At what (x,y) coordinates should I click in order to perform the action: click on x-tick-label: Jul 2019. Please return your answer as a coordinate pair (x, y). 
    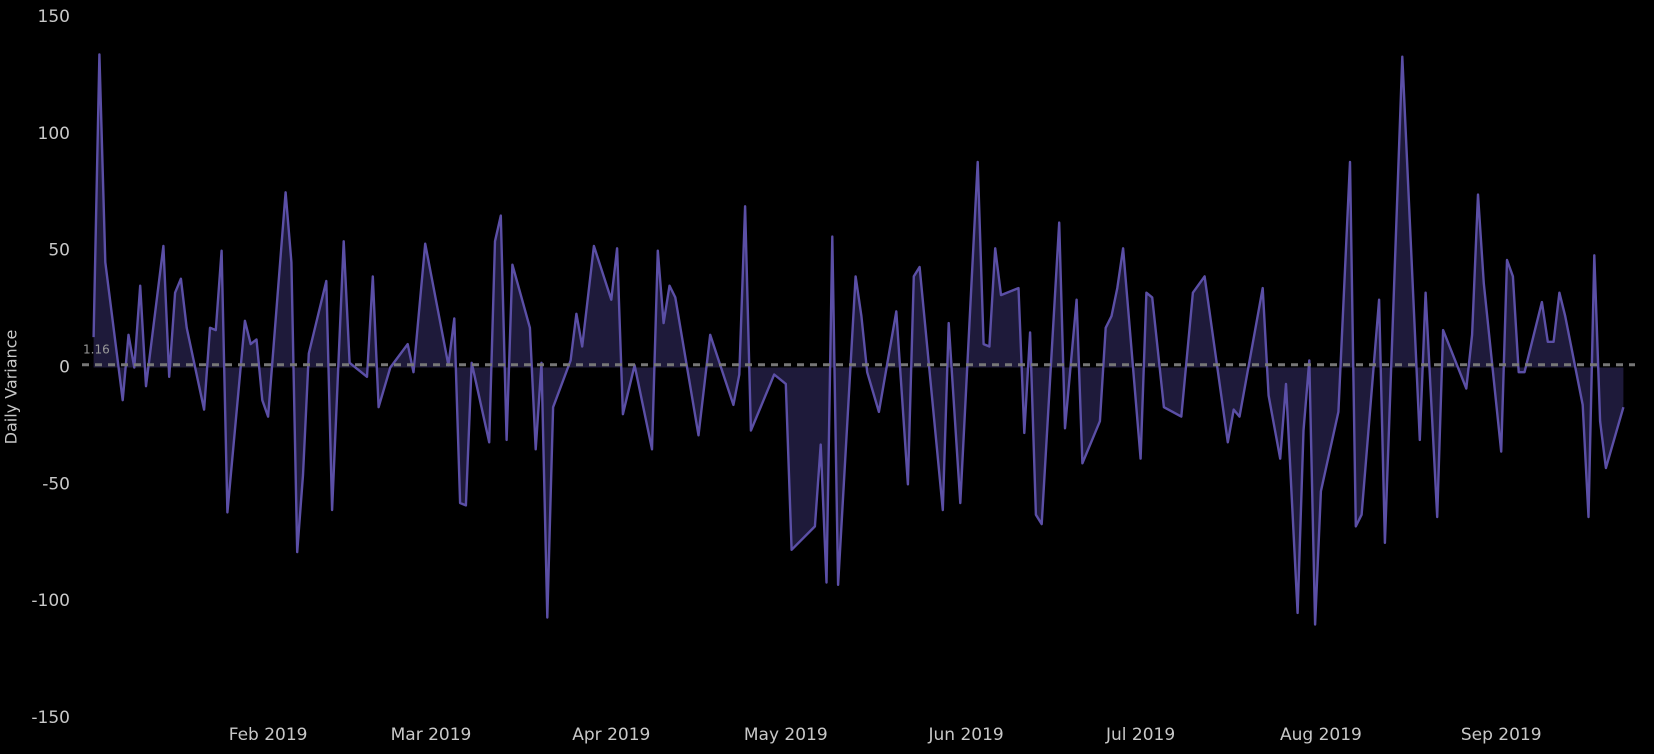
    Looking at the image, I should click on (1140, 735).